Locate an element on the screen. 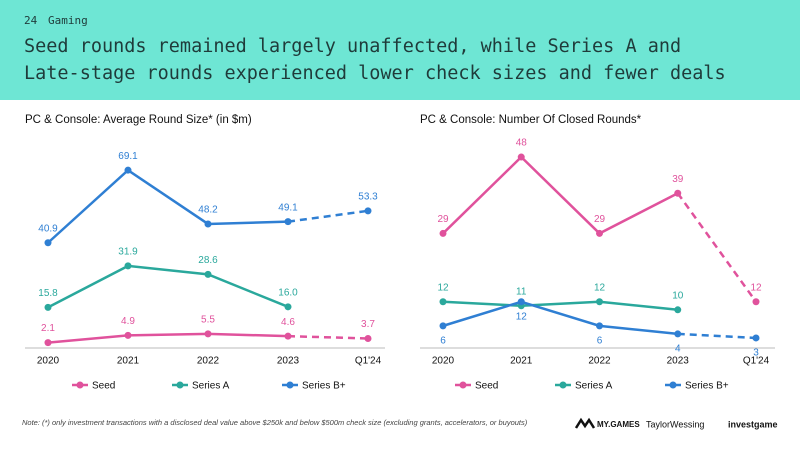  logo: MY.GAMES is located at coordinates (618, 424).